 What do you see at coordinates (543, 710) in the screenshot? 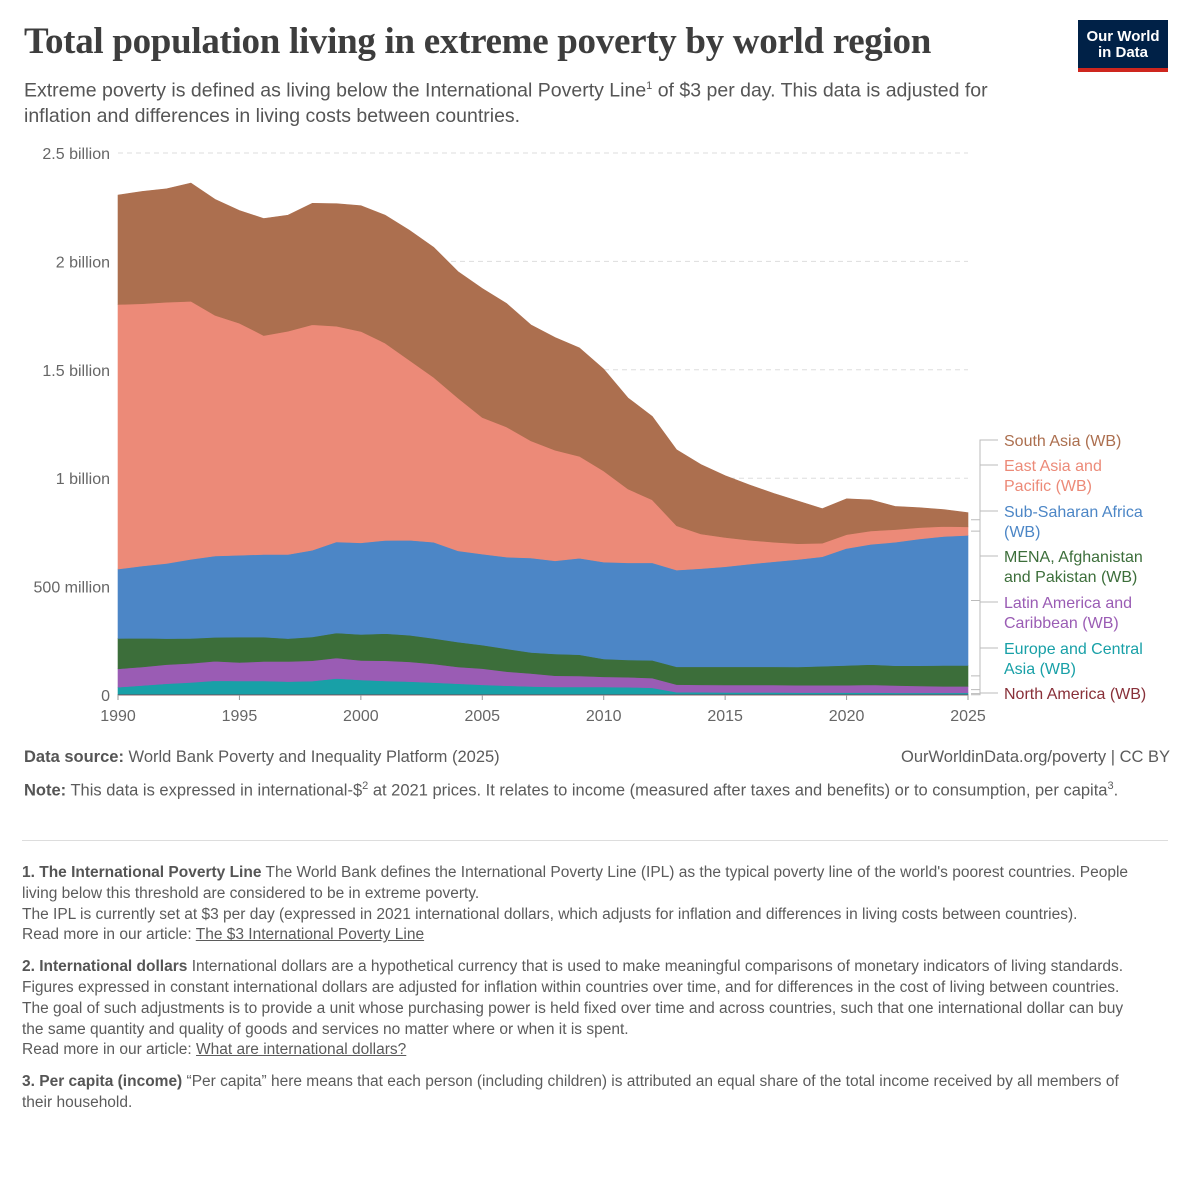
I see `x-axis-ticks: 1990 1995 2000 2005 2010 2015 2020 2025` at bounding box center [543, 710].